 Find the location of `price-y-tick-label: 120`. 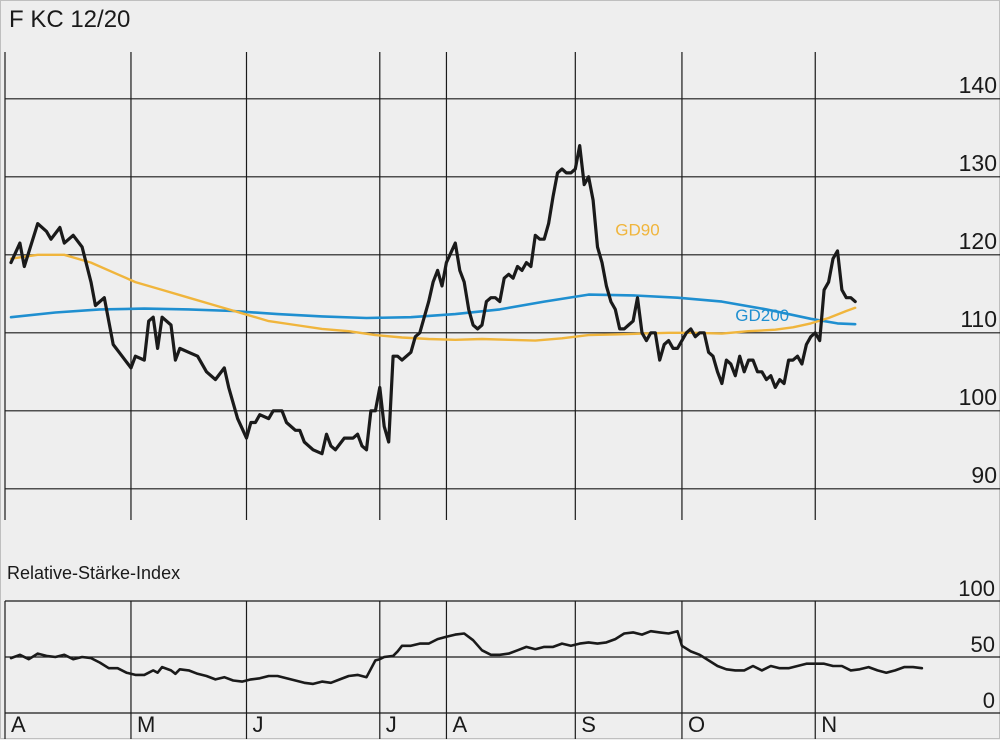

price-y-tick-label: 120 is located at coordinates (978, 241).